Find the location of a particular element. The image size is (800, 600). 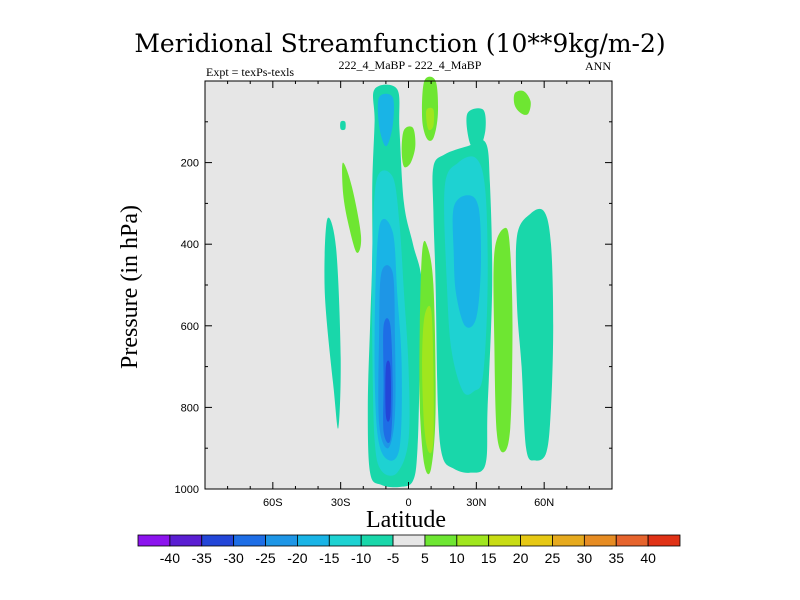

colorbar-label: -25 is located at coordinates (265, 558).